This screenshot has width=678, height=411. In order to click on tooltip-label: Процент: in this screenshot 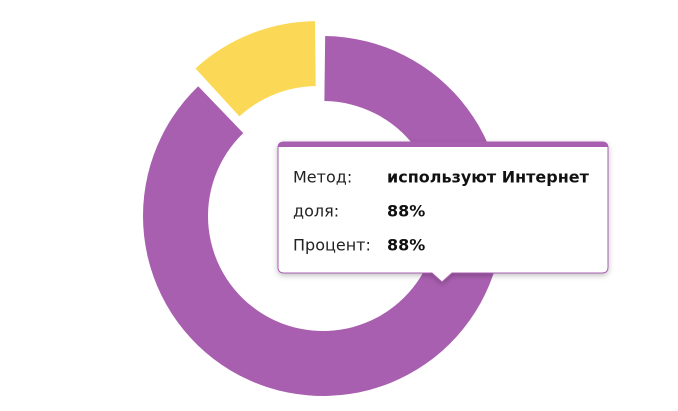, I will do `click(332, 245)`.